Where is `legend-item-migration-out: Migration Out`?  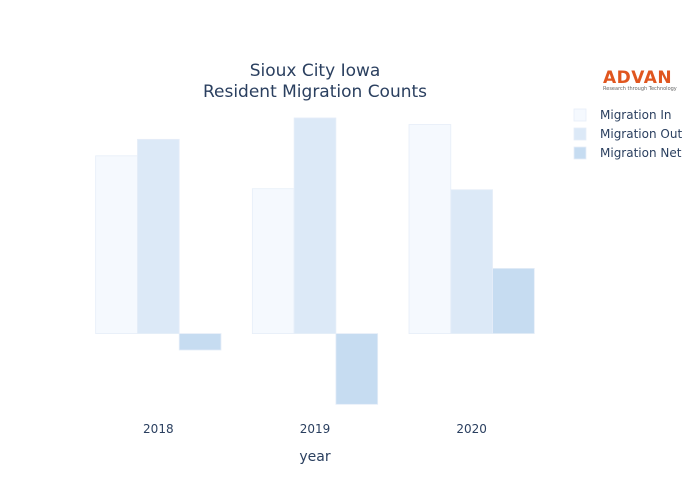
legend-item-migration-out: Migration Out is located at coordinates (627, 134).